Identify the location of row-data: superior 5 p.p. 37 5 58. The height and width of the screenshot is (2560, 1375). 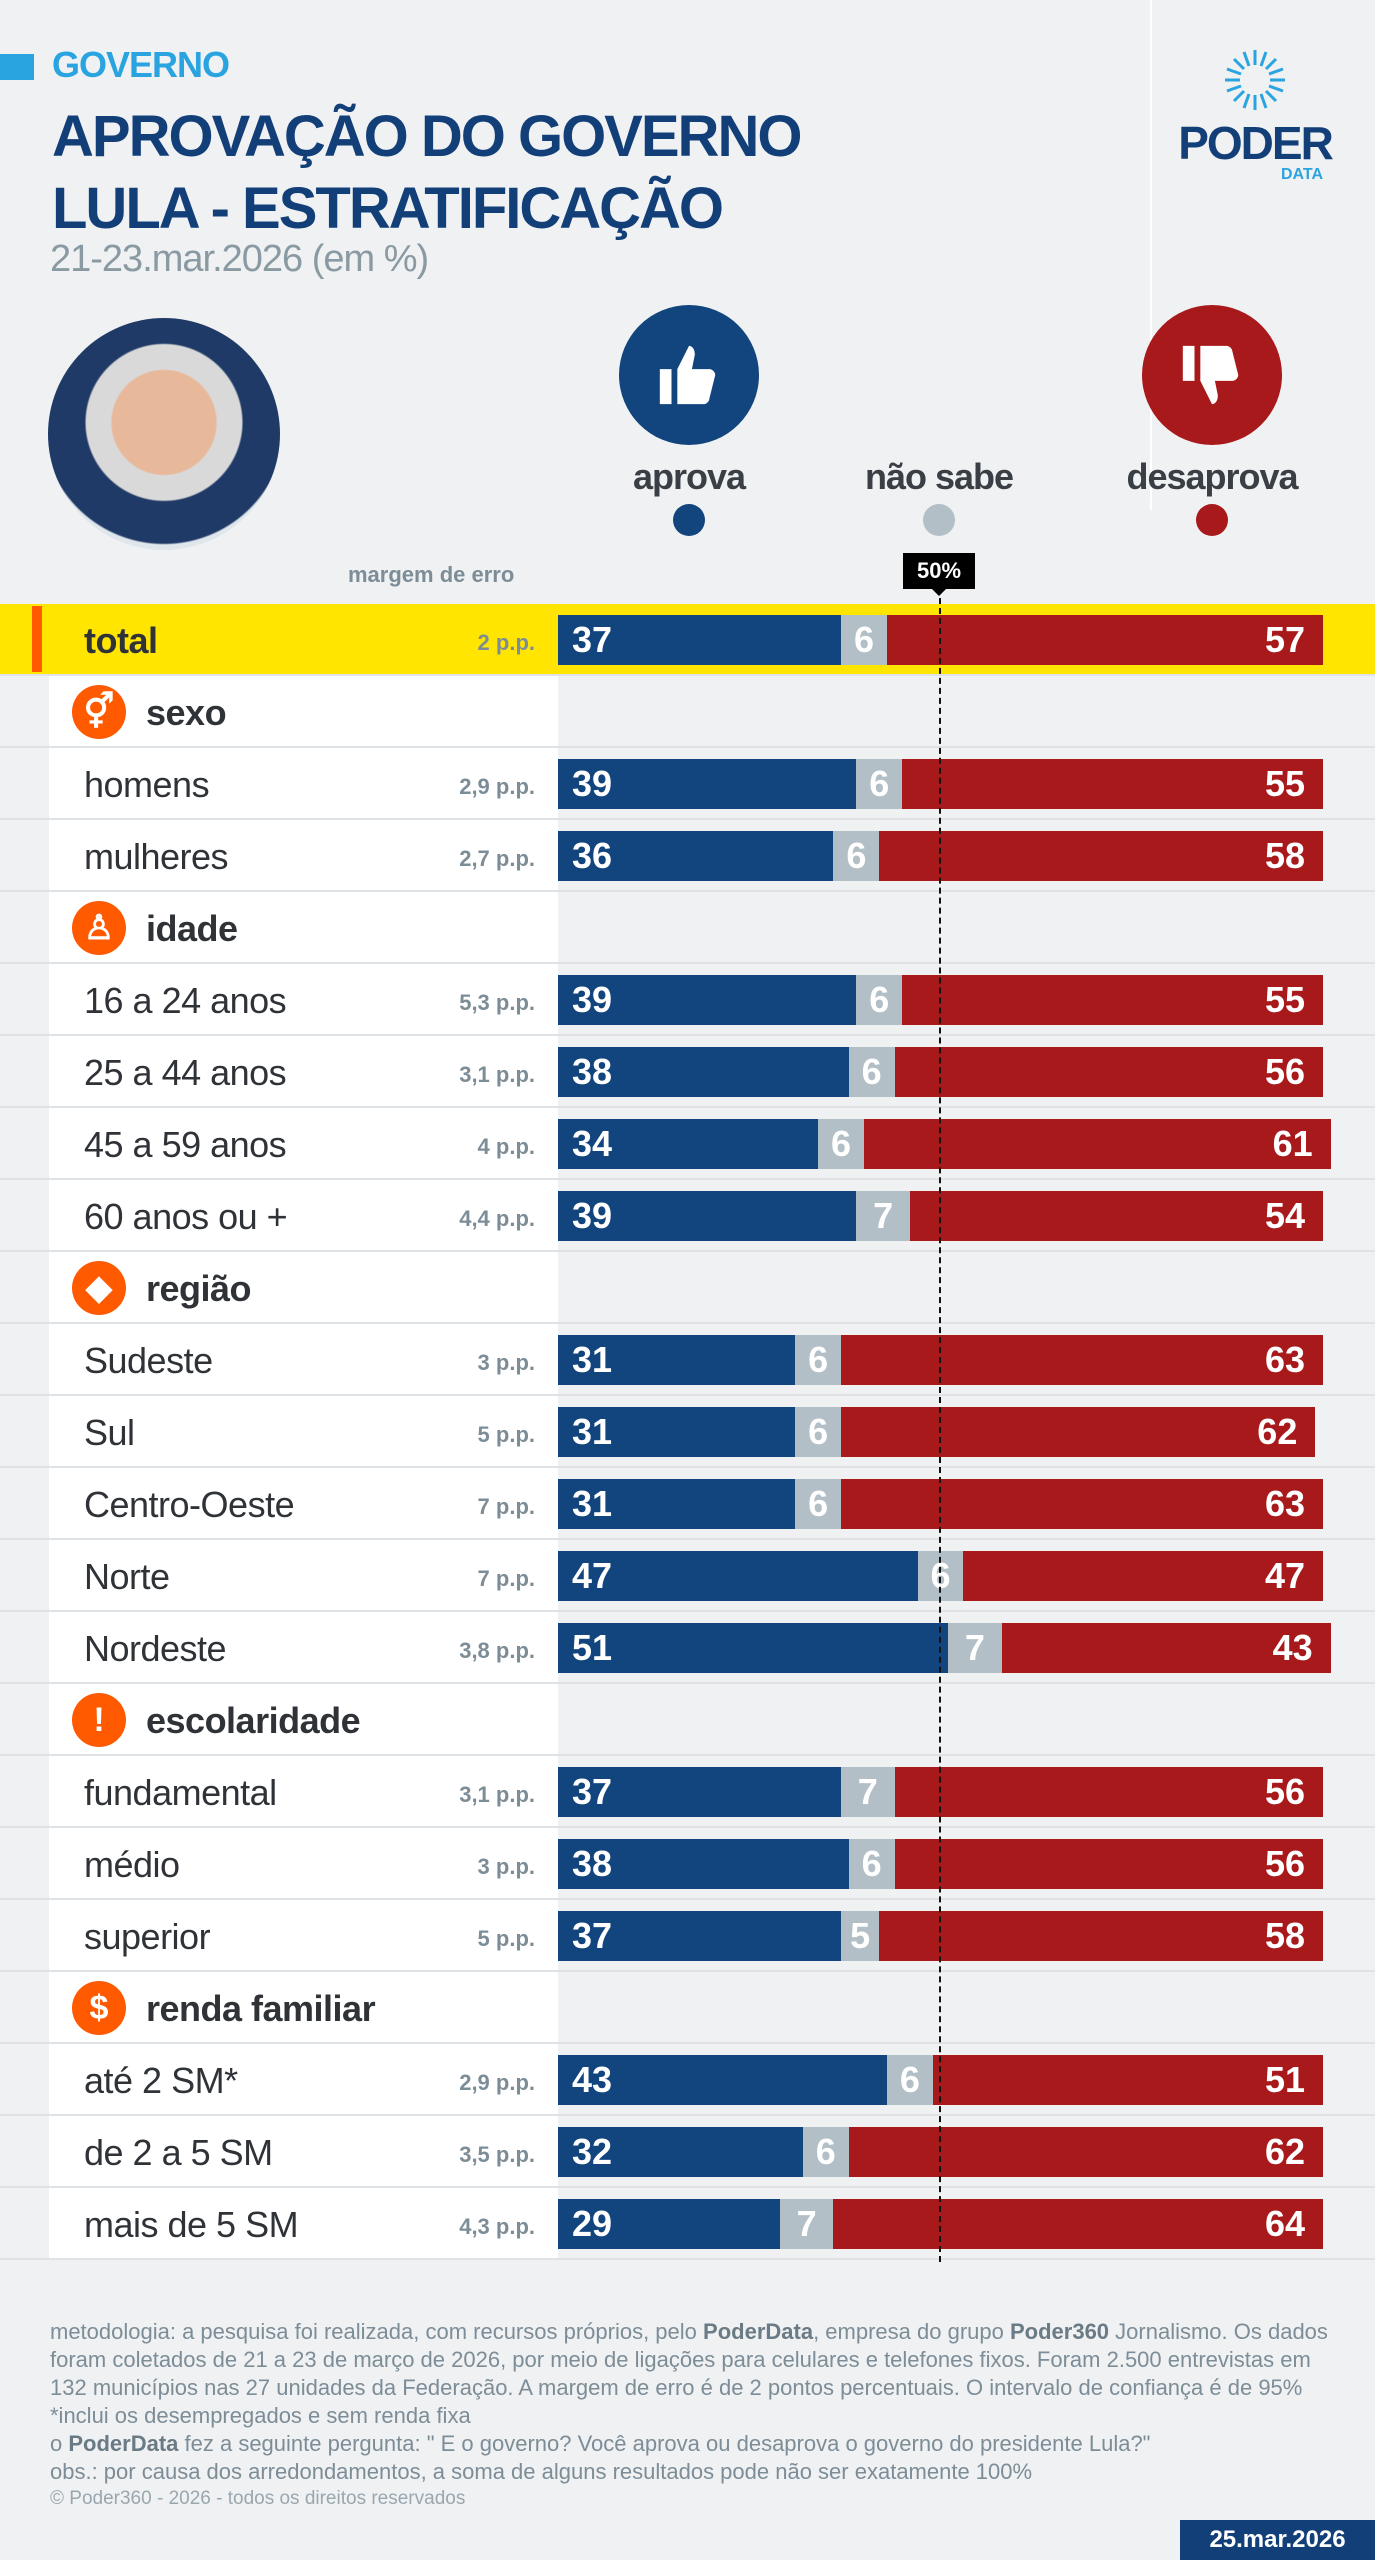
(687, 1936).